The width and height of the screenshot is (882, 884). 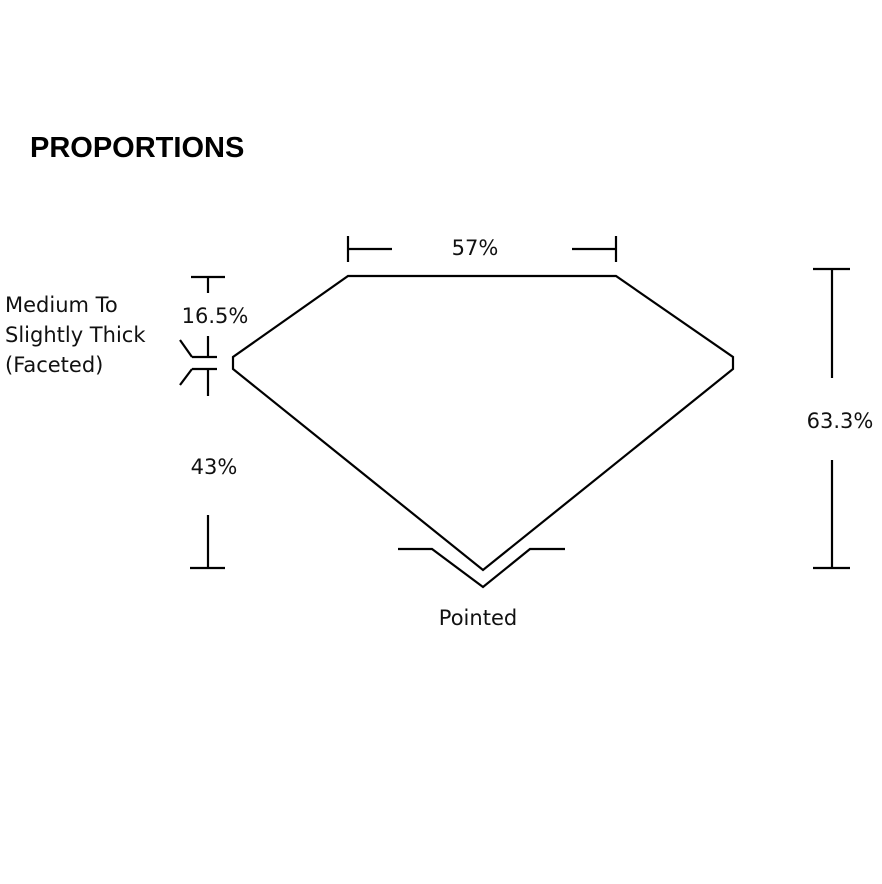 I want to click on crown-label: 16.5%, so click(x=215, y=316).